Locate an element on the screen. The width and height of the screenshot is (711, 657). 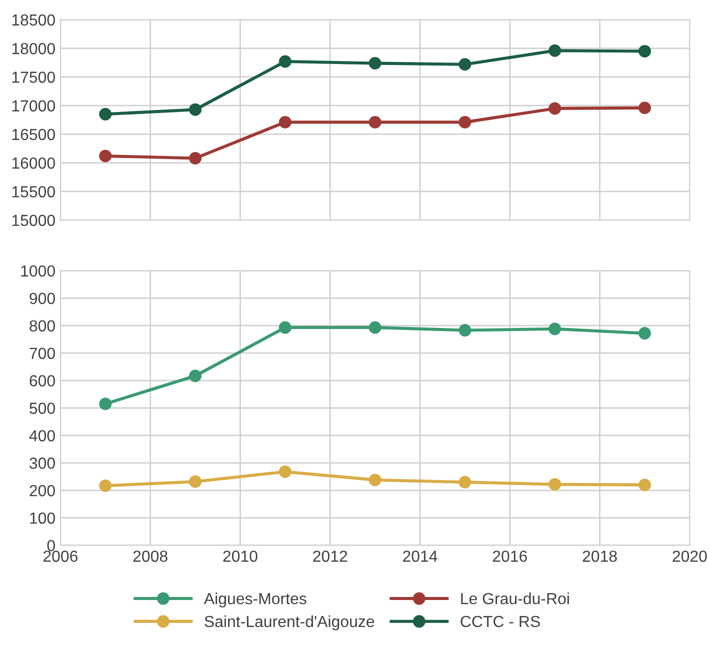
y-tick-label: 200 is located at coordinates (42, 490).